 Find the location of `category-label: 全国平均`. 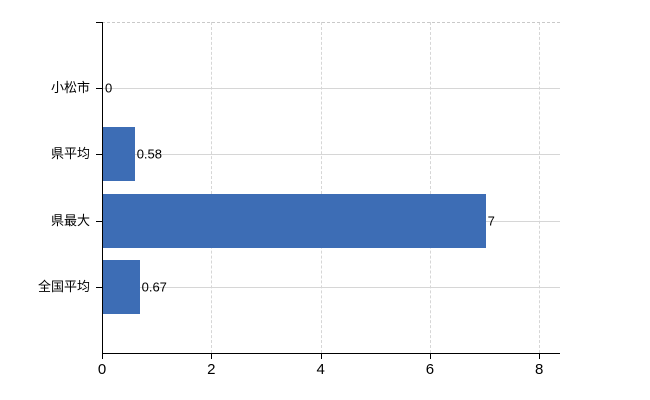

category-label: 全国平均 is located at coordinates (63, 286).